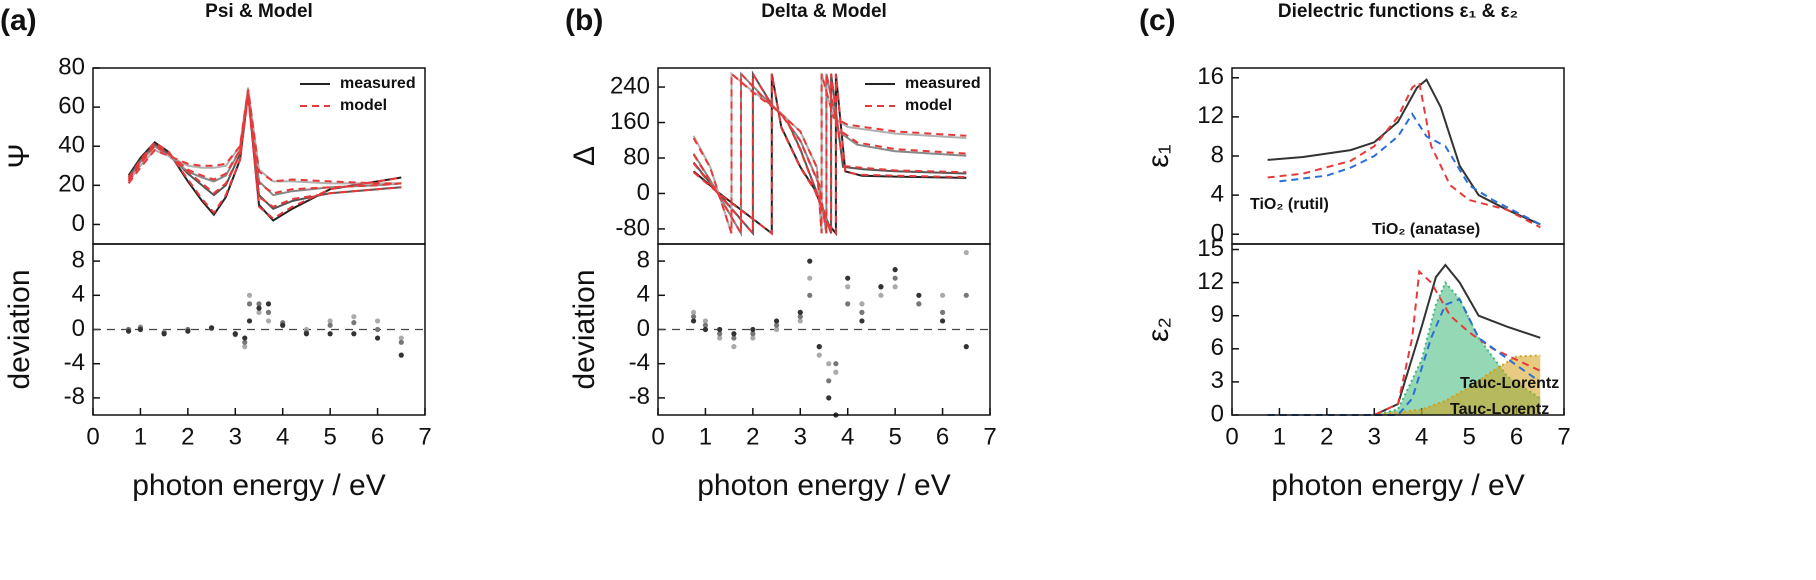 Image resolution: width=1816 pixels, height=580 pixels. Describe the element at coordinates (1210, 281) in the screenshot. I see `y-tick-label: 12` at that location.